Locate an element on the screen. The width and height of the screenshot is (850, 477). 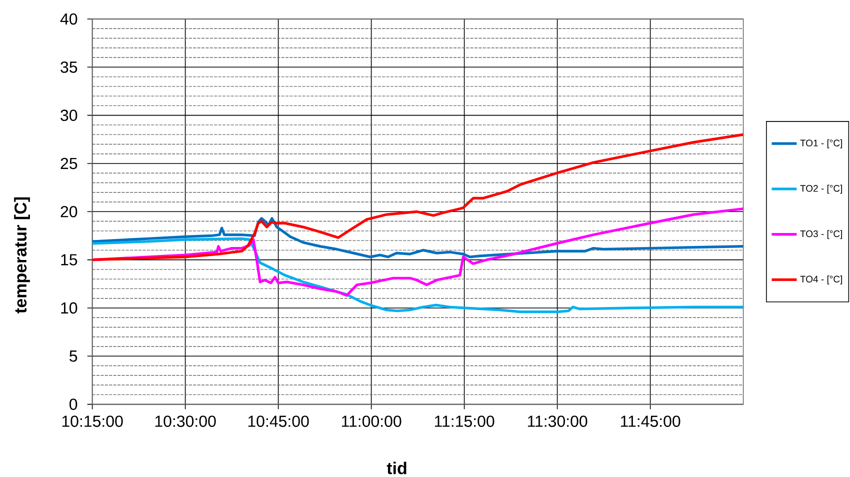
x-tick-label: 11:30:00 is located at coordinates (558, 421).